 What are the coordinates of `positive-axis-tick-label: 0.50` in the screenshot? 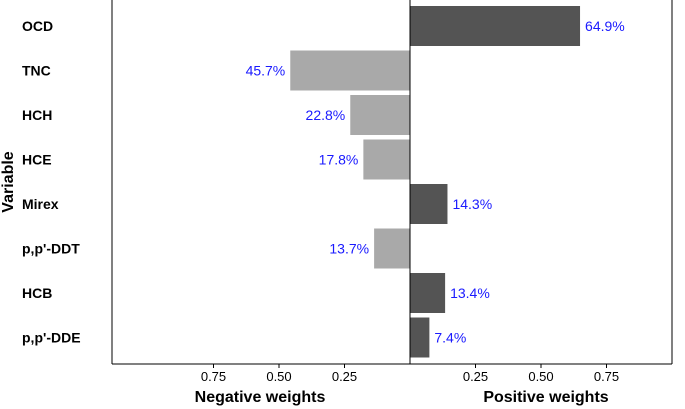 It's located at (540, 376).